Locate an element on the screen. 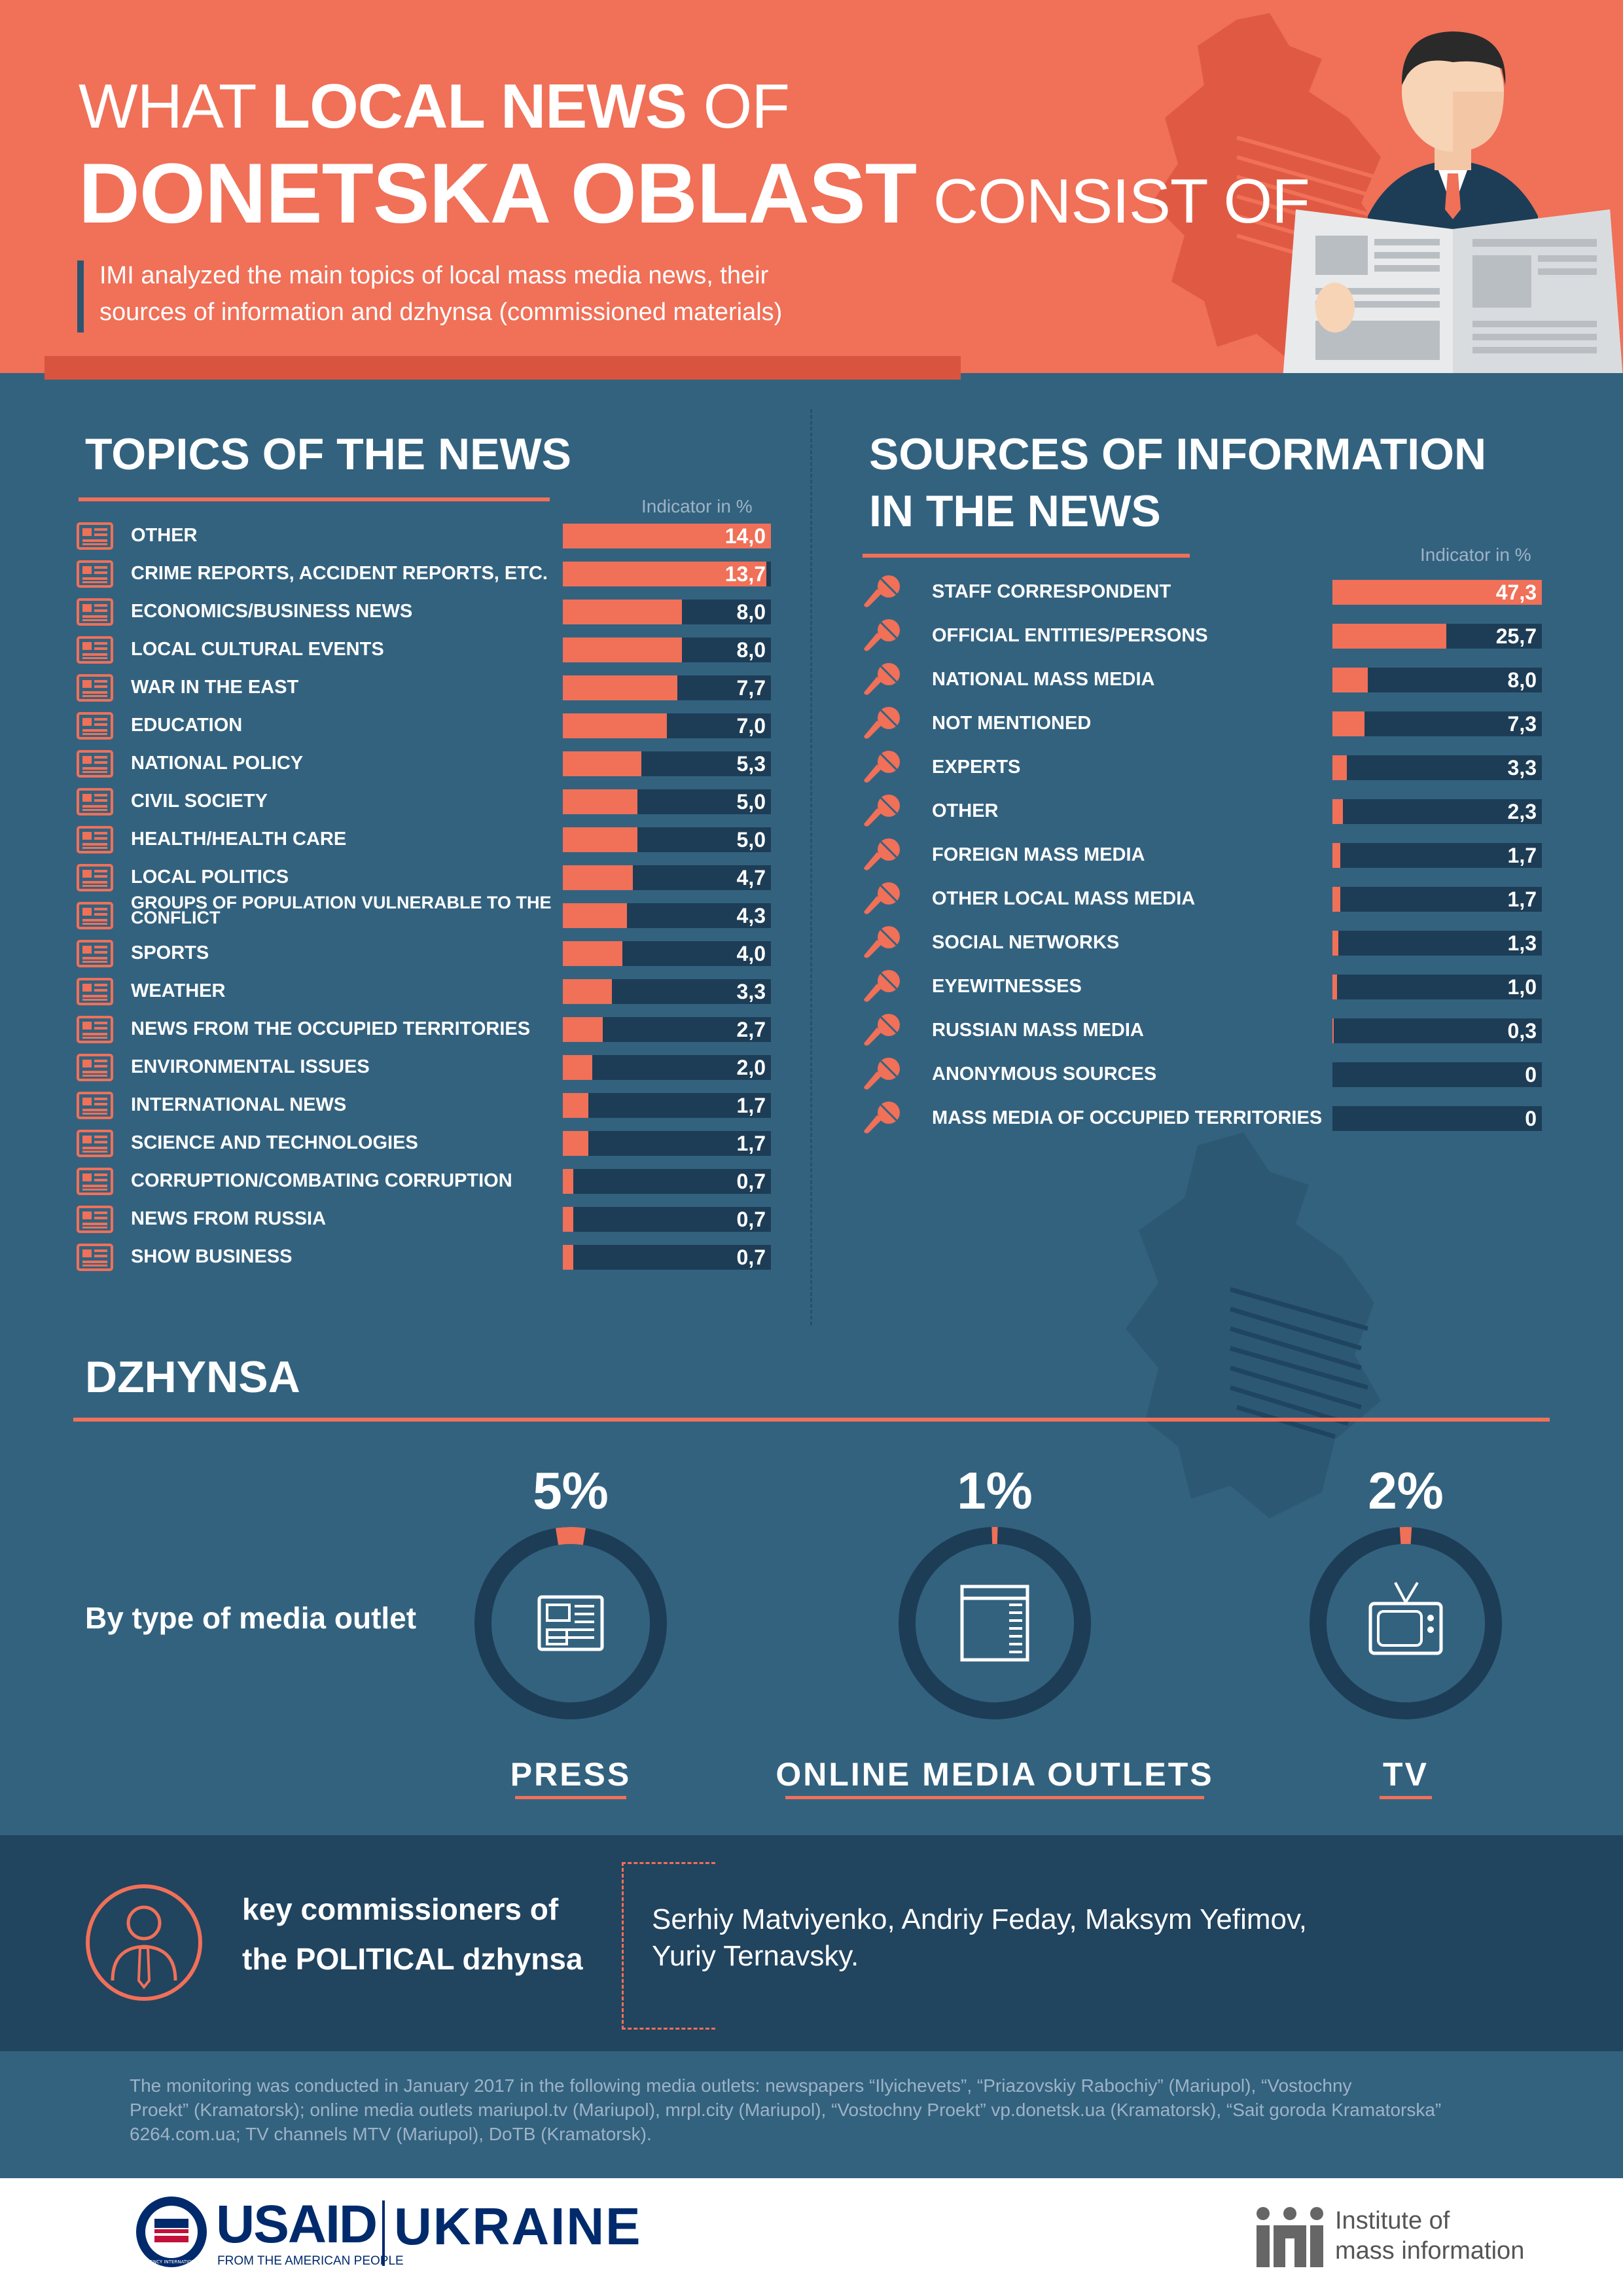 The height and width of the screenshot is (2296, 1623). bar-label: EYEWITNESSES is located at coordinates (1007, 986).